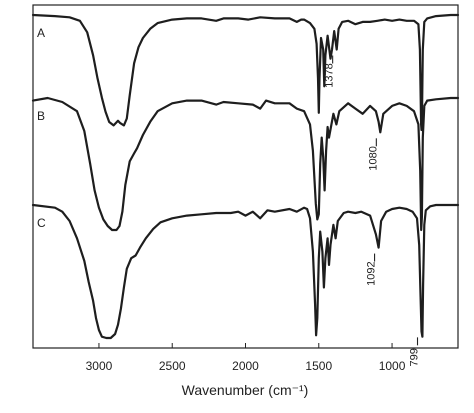 This screenshot has width=474, height=413. Describe the element at coordinates (318, 366) in the screenshot. I see `x-tick-1500-label: 1500` at that location.